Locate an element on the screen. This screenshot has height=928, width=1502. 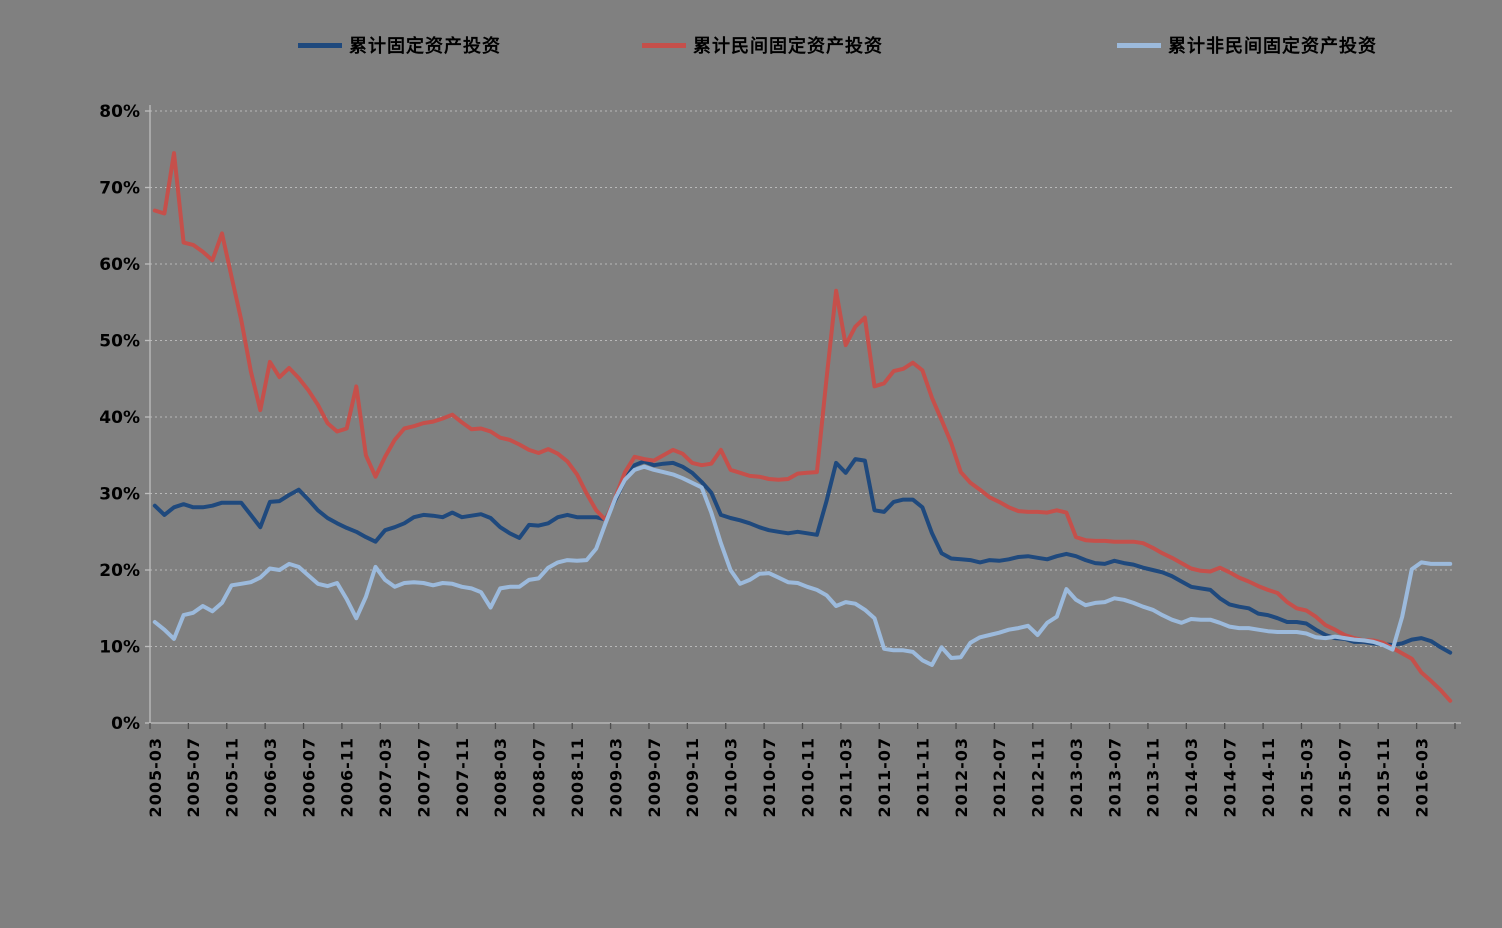
svg-text: 2015-11 is located at coordinates (1383, 777).